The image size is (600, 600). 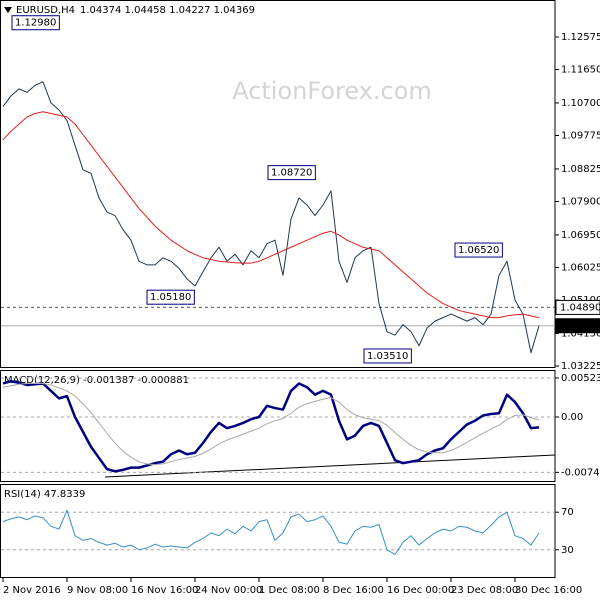 What do you see at coordinates (8, 10) in the screenshot?
I see `menu-triangle` at bounding box center [8, 10].